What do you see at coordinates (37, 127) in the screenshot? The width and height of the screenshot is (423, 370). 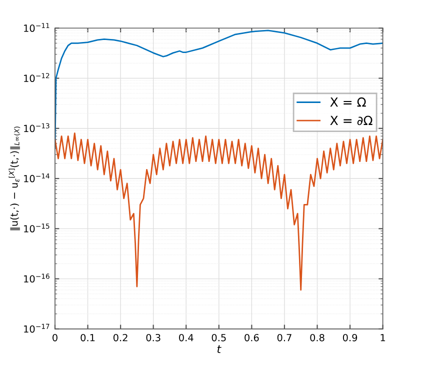 I see `y-tick-label: 10$^{−13}$` at bounding box center [37, 127].